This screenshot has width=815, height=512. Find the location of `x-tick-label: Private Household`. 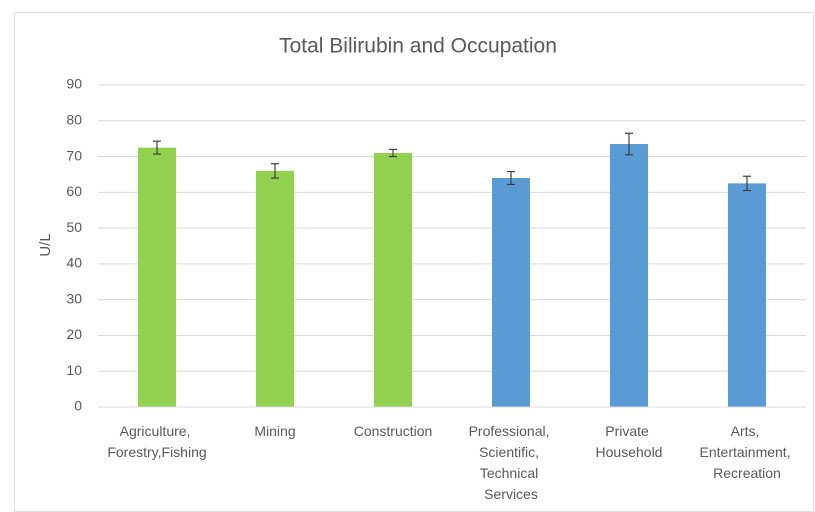

x-tick-label: Private Household is located at coordinates (629, 441).